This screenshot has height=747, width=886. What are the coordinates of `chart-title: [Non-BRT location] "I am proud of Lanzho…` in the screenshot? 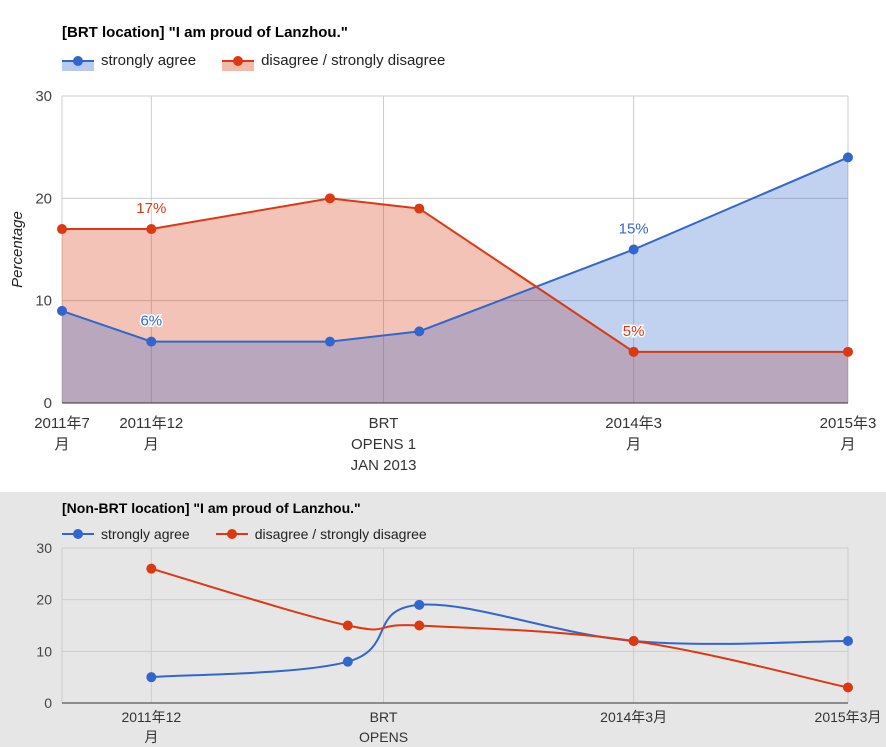 It's located at (211, 508).